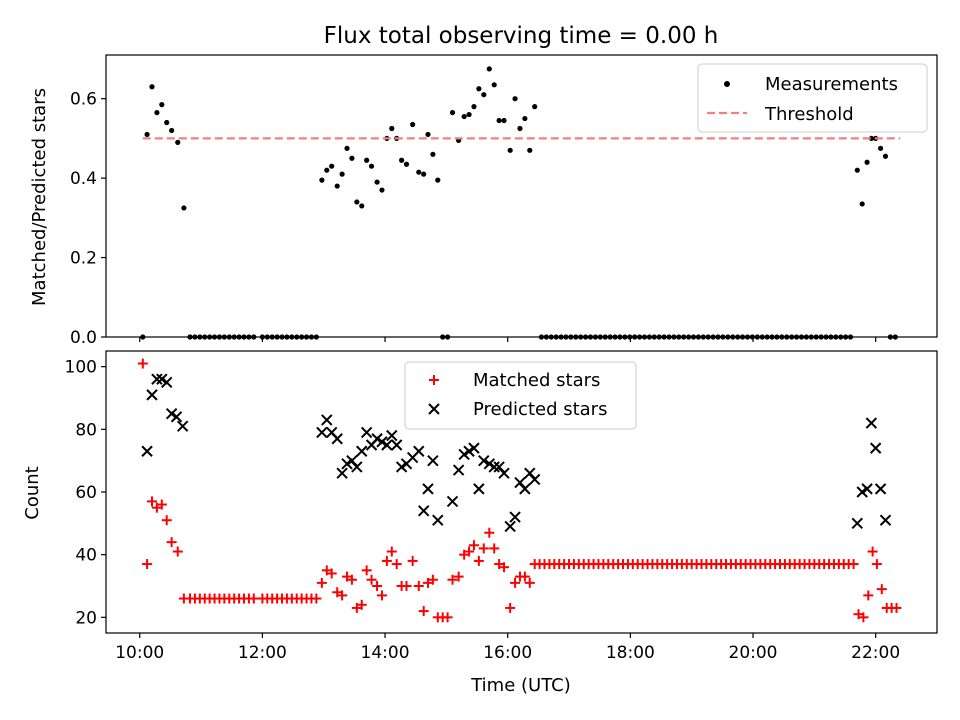 This screenshot has width=960, height=720. What do you see at coordinates (753, 653) in the screenshot?
I see `x-tick-label: 20:00` at bounding box center [753, 653].